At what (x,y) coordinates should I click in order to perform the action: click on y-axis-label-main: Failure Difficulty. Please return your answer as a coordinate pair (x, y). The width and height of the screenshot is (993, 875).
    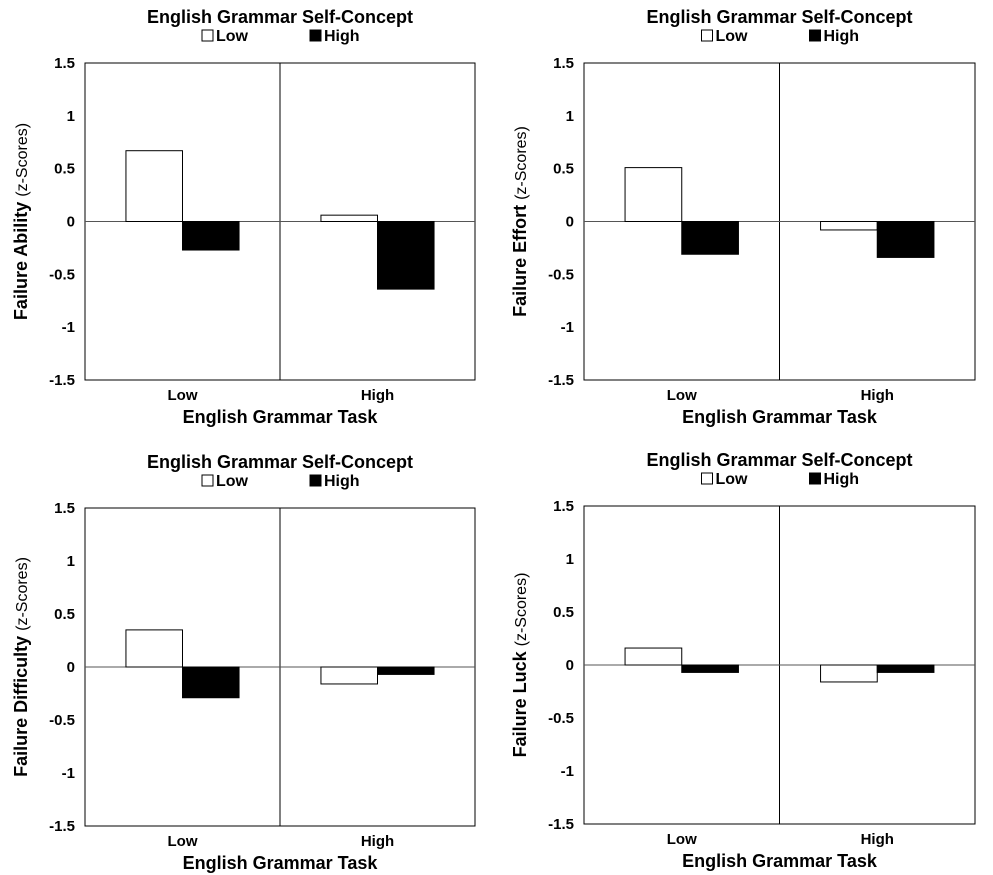
    Looking at the image, I should click on (21, 706).